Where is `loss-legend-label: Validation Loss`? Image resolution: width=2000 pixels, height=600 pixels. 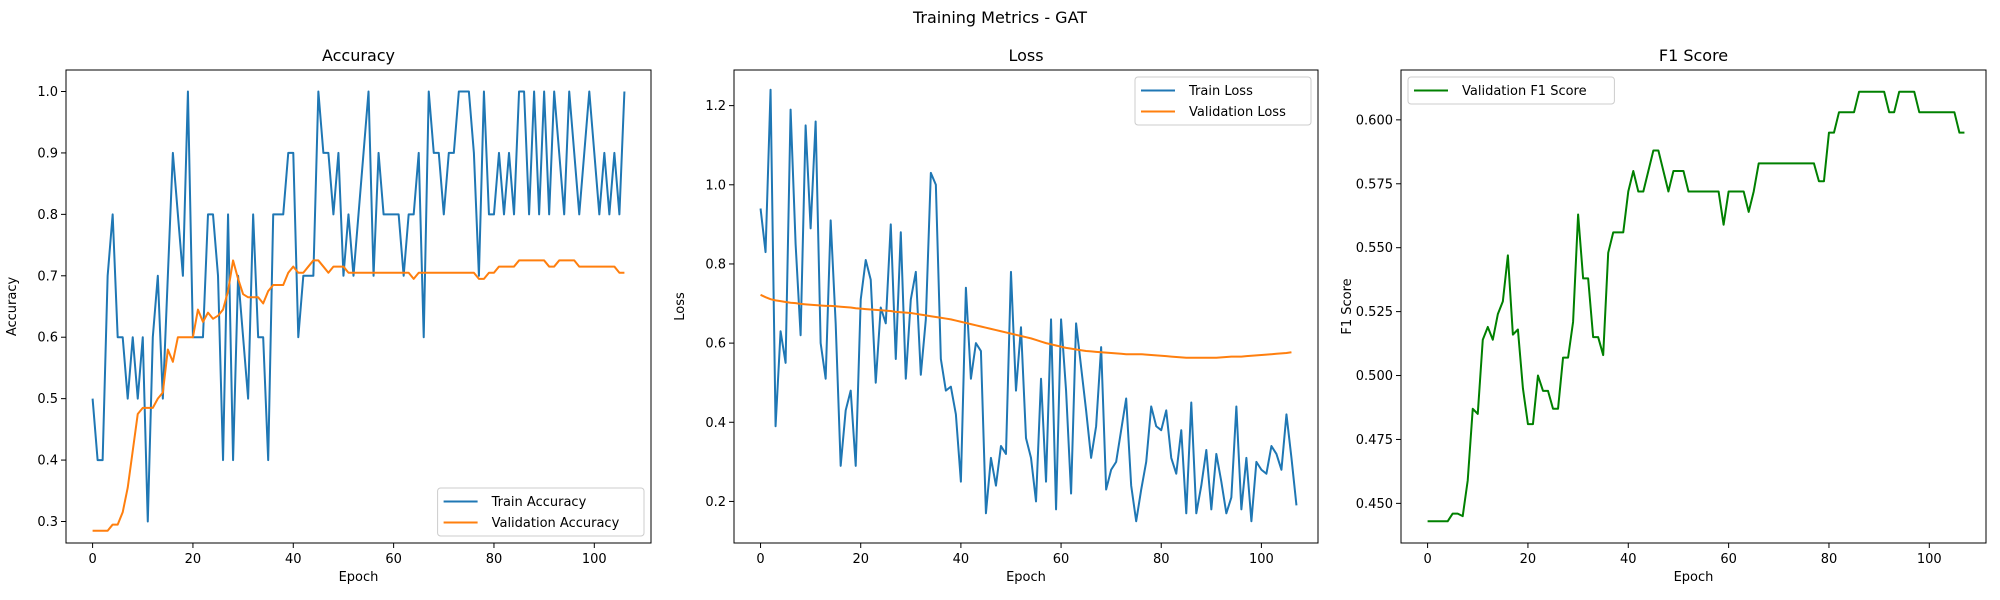 loss-legend-label: Validation Loss is located at coordinates (1237, 112).